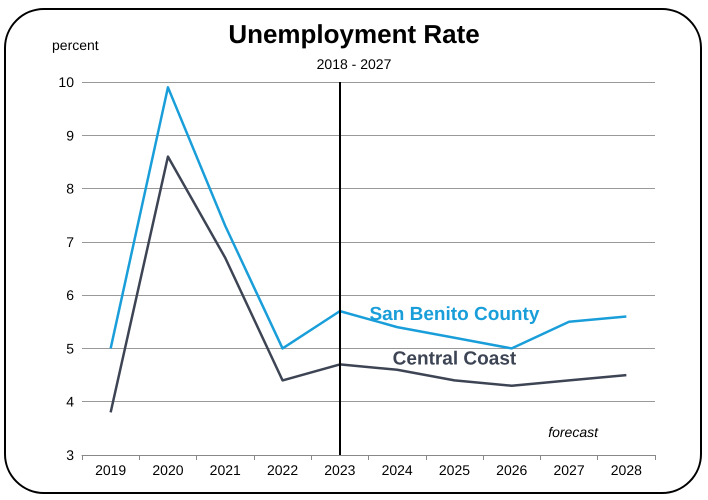 The height and width of the screenshot is (500, 708). Describe the element at coordinates (70, 242) in the screenshot. I see `y-tick-label: 7` at that location.